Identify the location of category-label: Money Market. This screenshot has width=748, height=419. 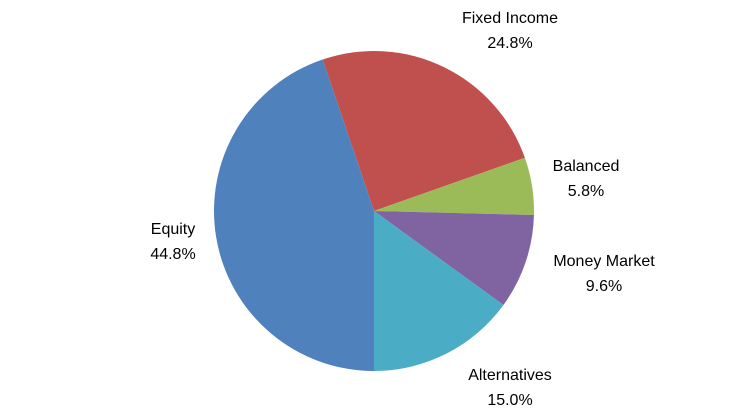
(604, 261).